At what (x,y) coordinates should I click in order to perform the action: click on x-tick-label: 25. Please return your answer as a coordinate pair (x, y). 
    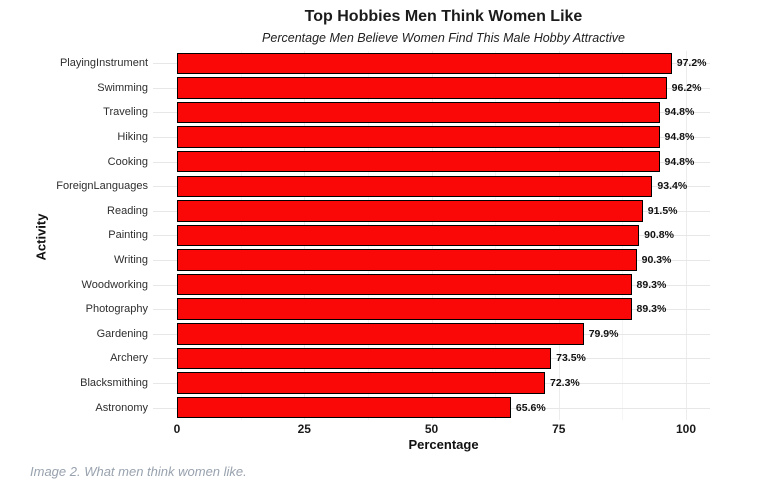
    Looking at the image, I should click on (304, 429).